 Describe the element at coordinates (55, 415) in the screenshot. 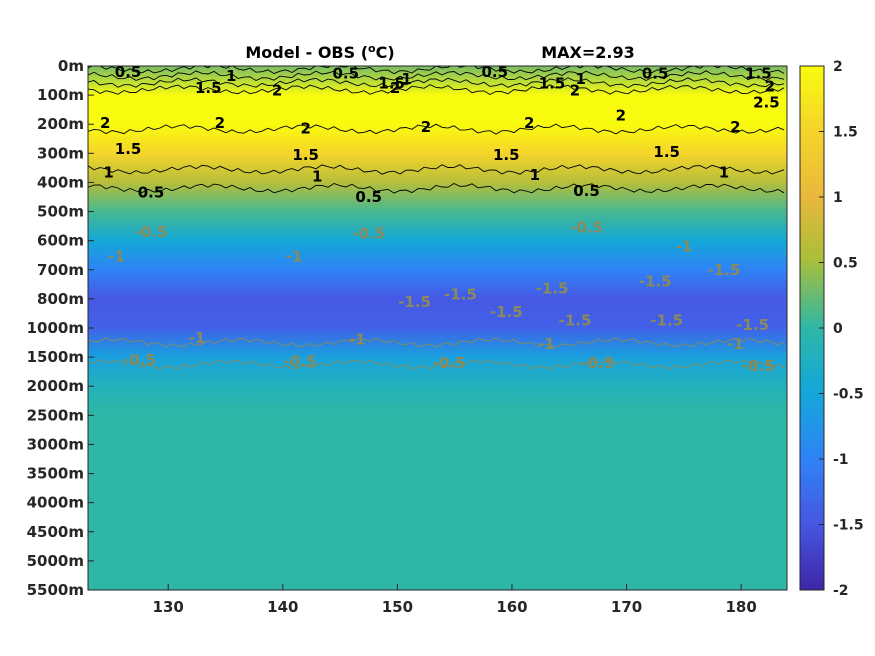

I see `y-tick-label: 2500m` at that location.